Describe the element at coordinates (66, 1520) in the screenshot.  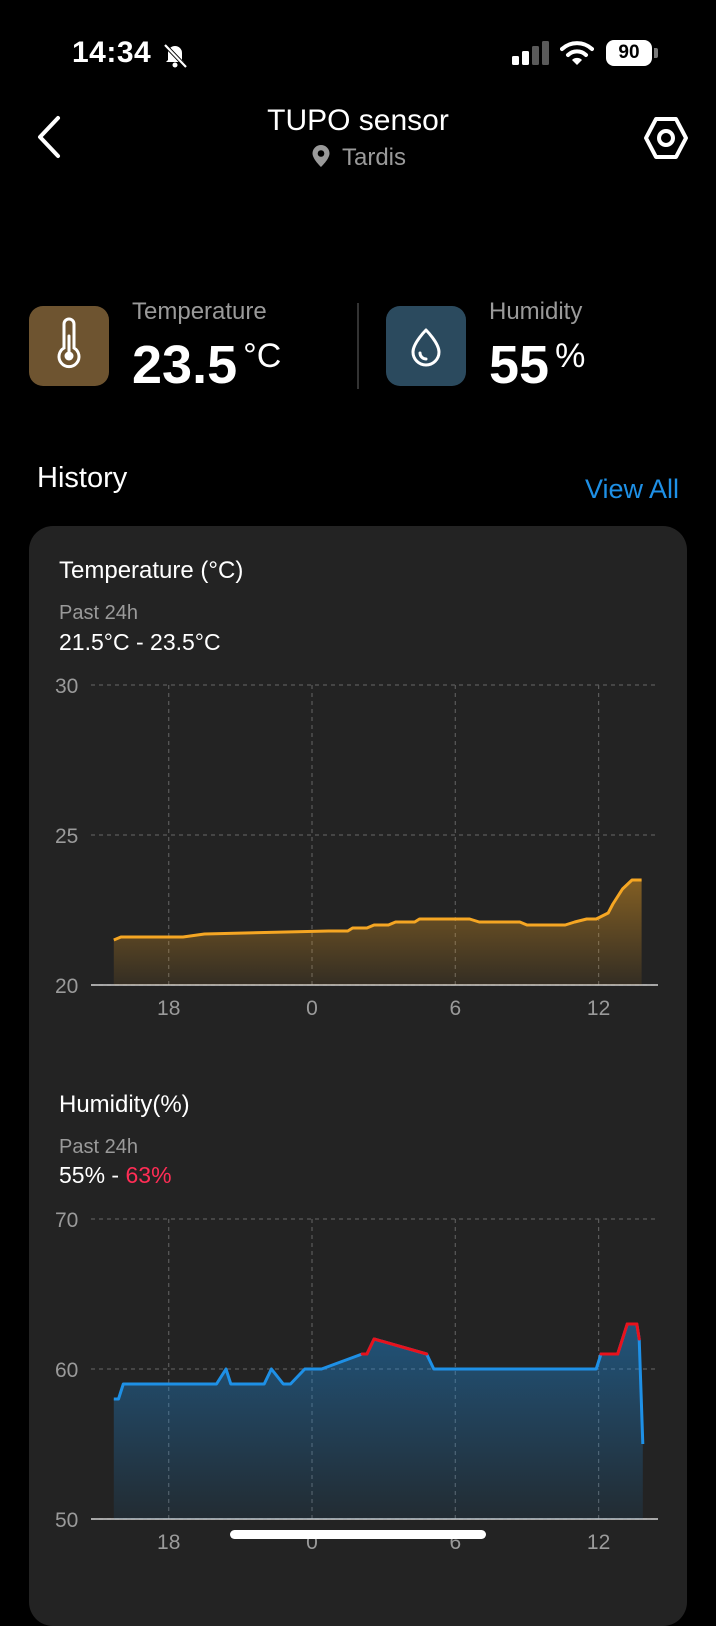
I see `humidity-ytick-label: 50` at that location.